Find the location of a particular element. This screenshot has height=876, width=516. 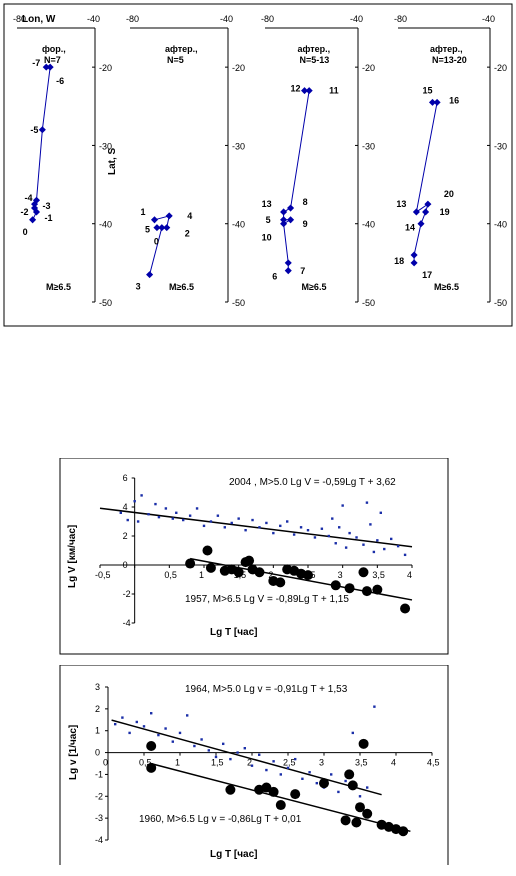

lat-axis-label: Lat, S is located at coordinates (112, 161).